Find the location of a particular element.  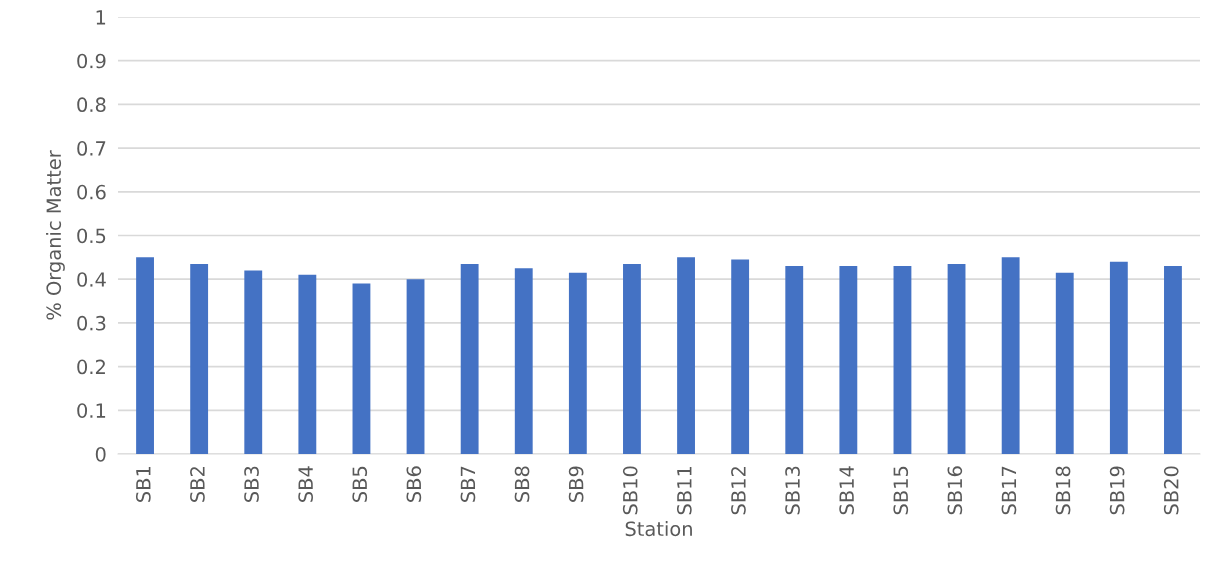

x-tick-label: SB3 is located at coordinates (251, 484).